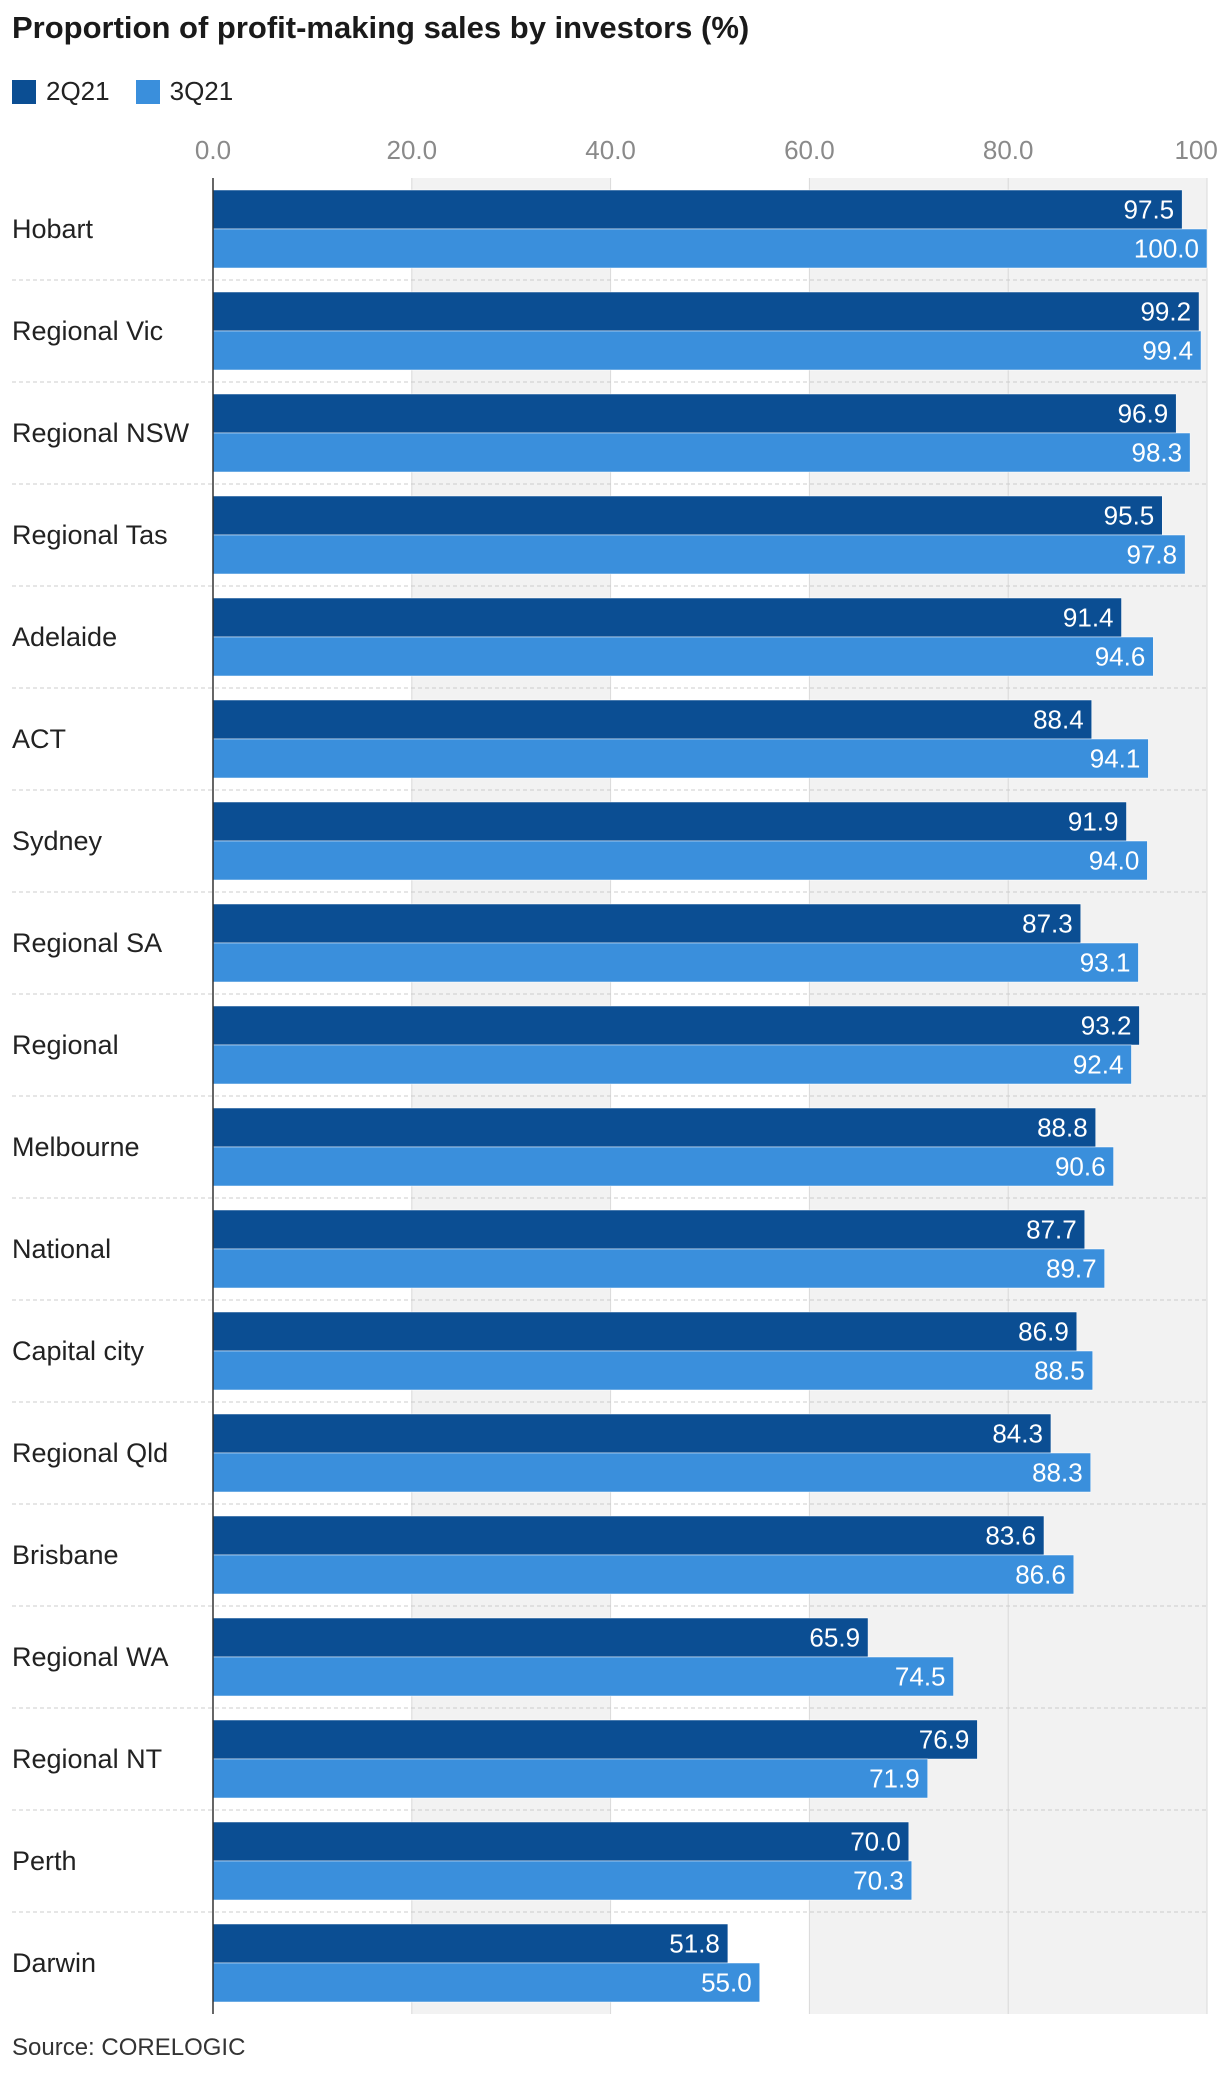 This screenshot has width=1220, height=2074. I want to click on category-label: Regional Vic, so click(87, 331).